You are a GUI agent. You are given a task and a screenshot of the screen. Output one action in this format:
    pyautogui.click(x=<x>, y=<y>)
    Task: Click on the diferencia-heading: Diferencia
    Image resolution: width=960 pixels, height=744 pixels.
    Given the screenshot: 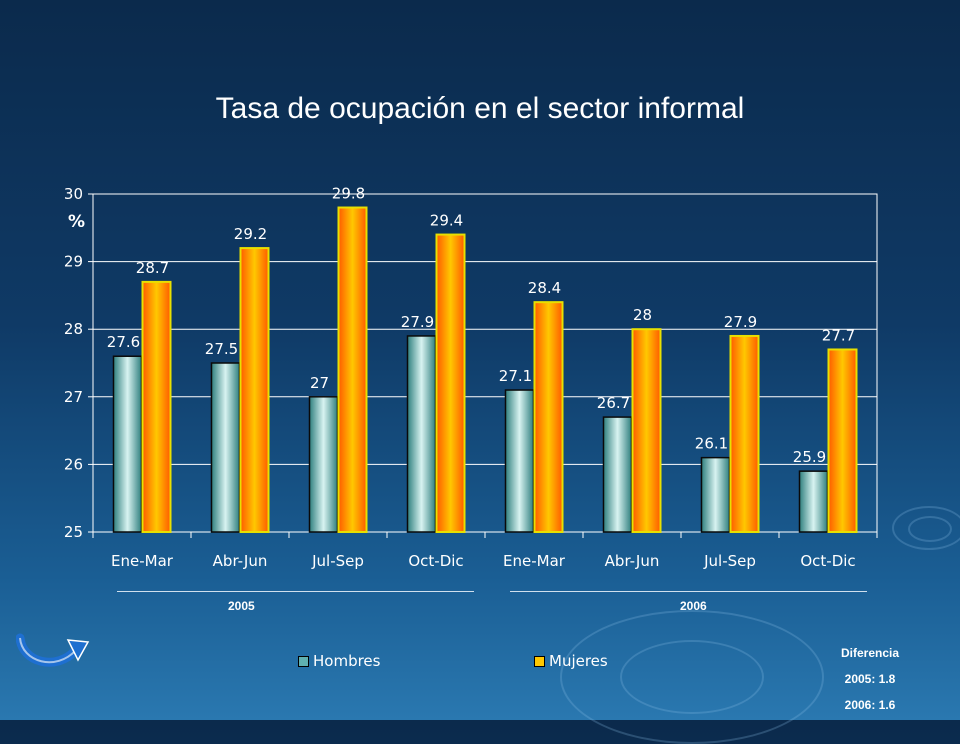 What is the action you would take?
    pyautogui.click(x=870, y=653)
    